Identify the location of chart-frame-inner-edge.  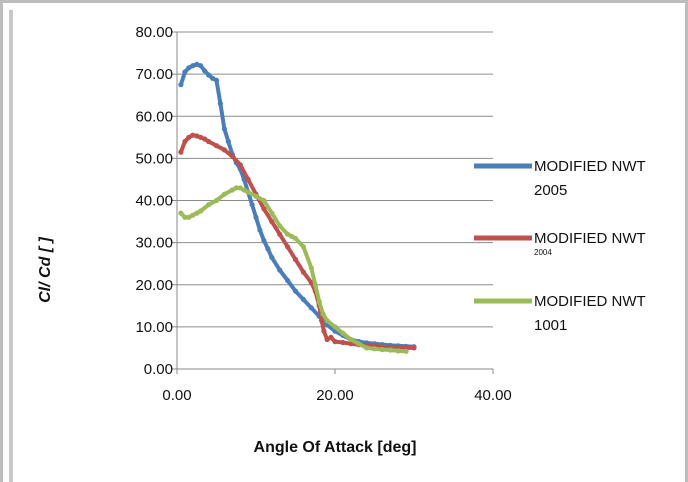
(11, 246).